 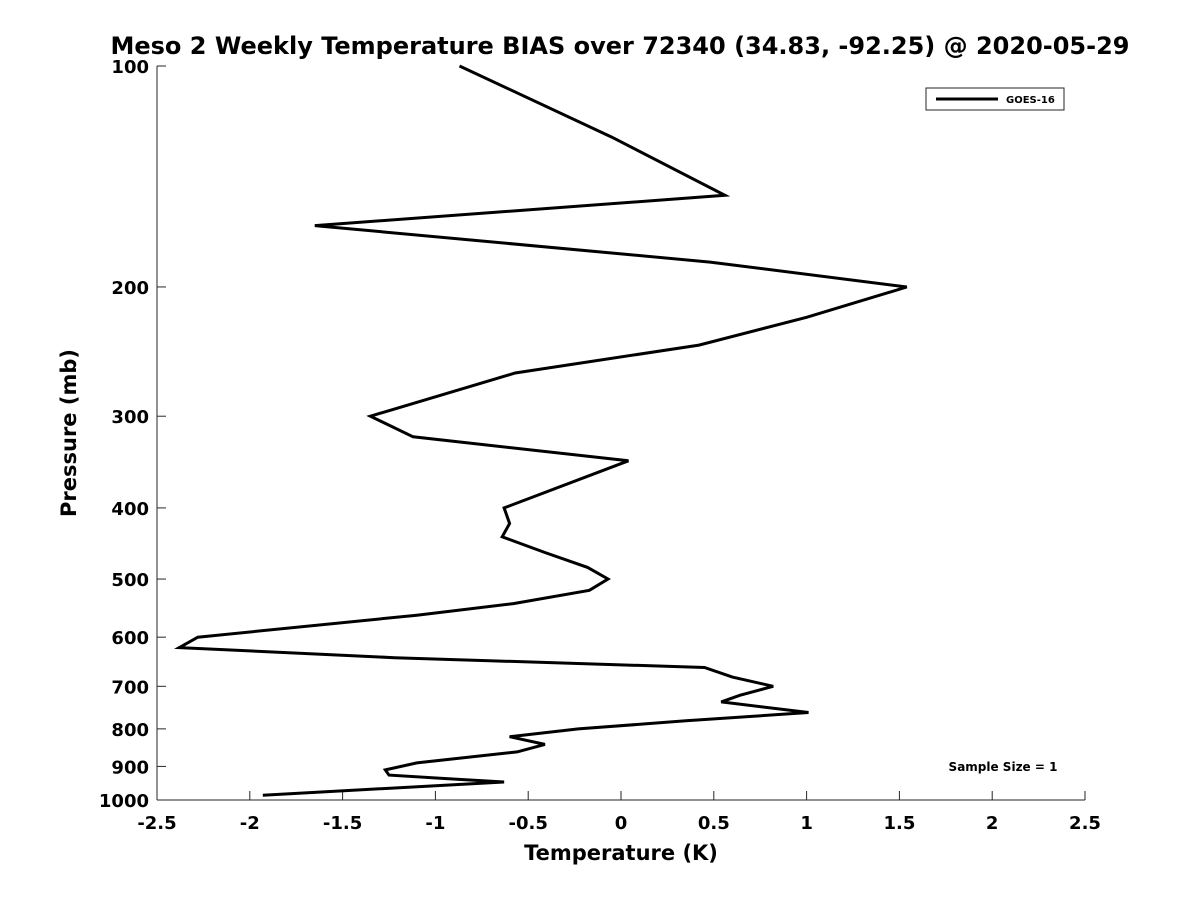 What do you see at coordinates (130, 67) in the screenshot?
I see `y-tick-label: 100` at bounding box center [130, 67].